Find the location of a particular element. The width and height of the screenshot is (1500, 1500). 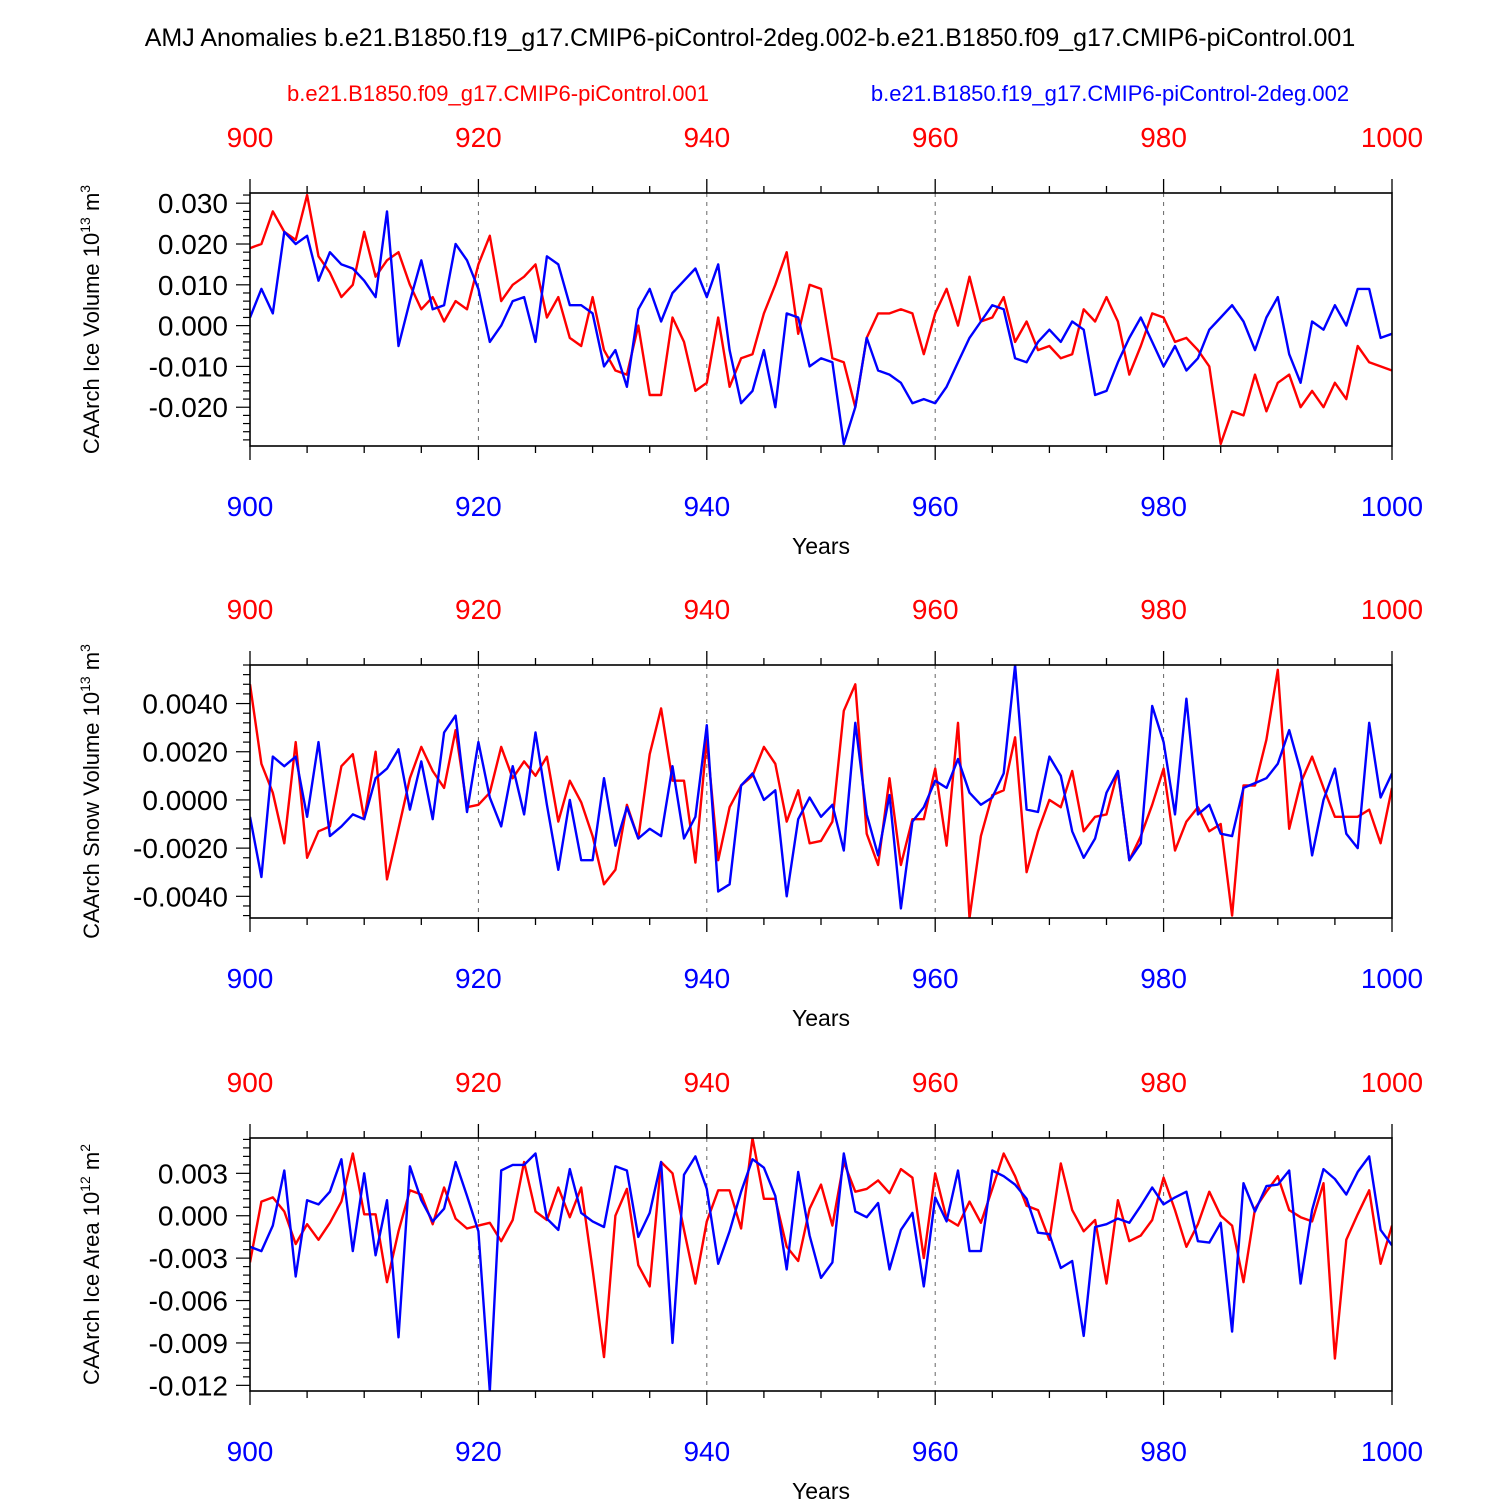

y-tick-label: -0.020 is located at coordinates (188, 407).